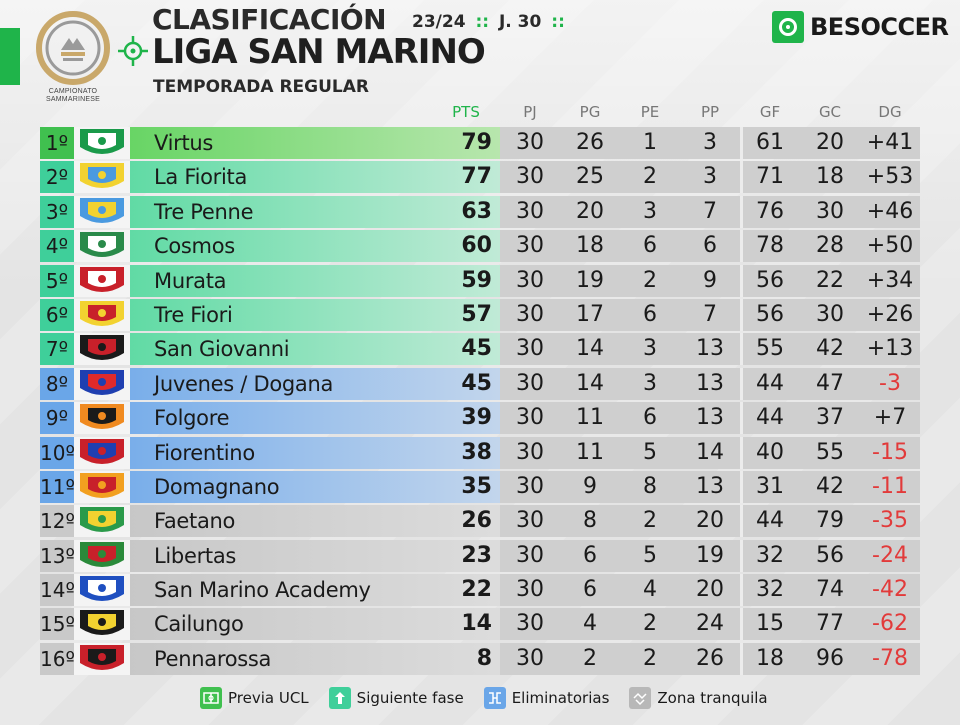  I want to click on table-row: 13º Libertas 23 30 6 5 19 32 56 -24, so click(480, 555).